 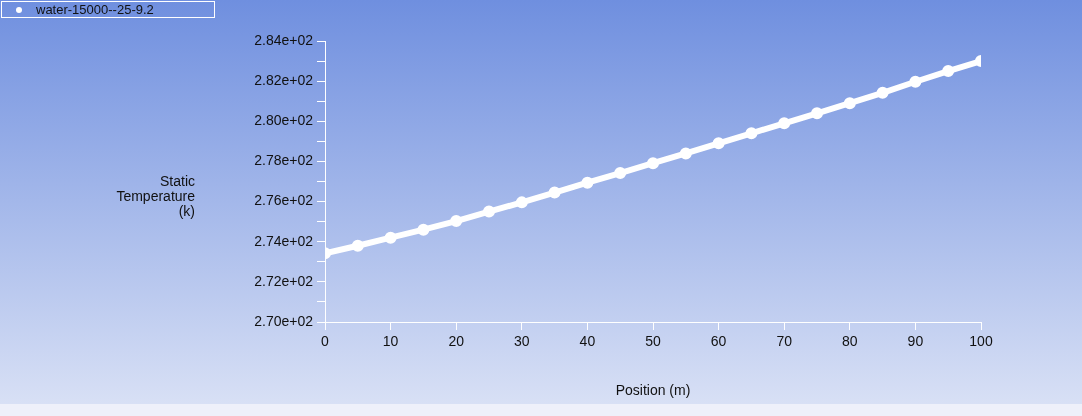 I want to click on x-tick-label: 60, so click(x=718, y=341).